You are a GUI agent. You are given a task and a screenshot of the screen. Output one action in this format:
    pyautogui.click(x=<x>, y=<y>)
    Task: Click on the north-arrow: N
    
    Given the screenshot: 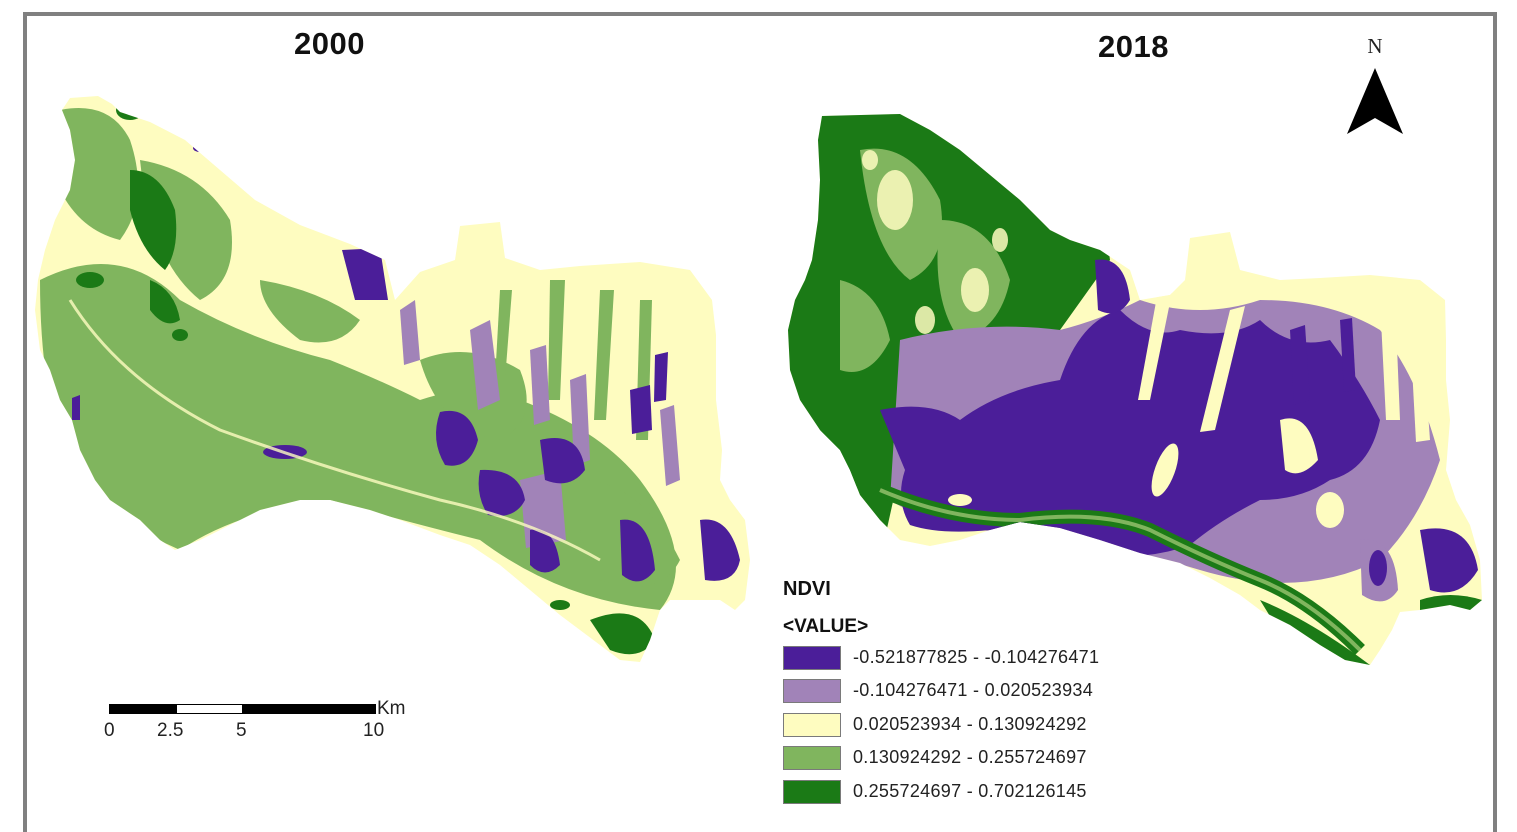 What is the action you would take?
    pyautogui.click(x=1375, y=89)
    